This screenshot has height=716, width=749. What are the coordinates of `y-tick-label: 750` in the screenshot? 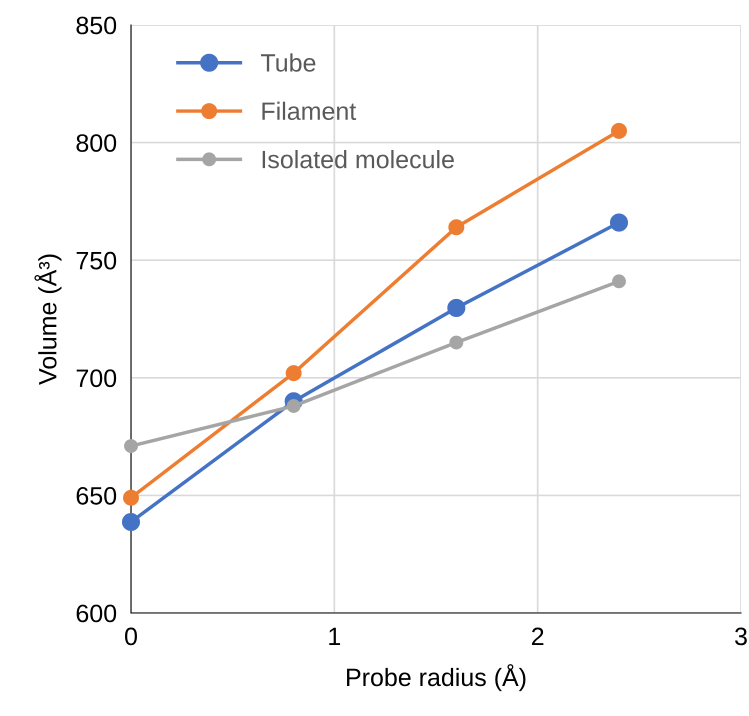 It's located at (96, 261).